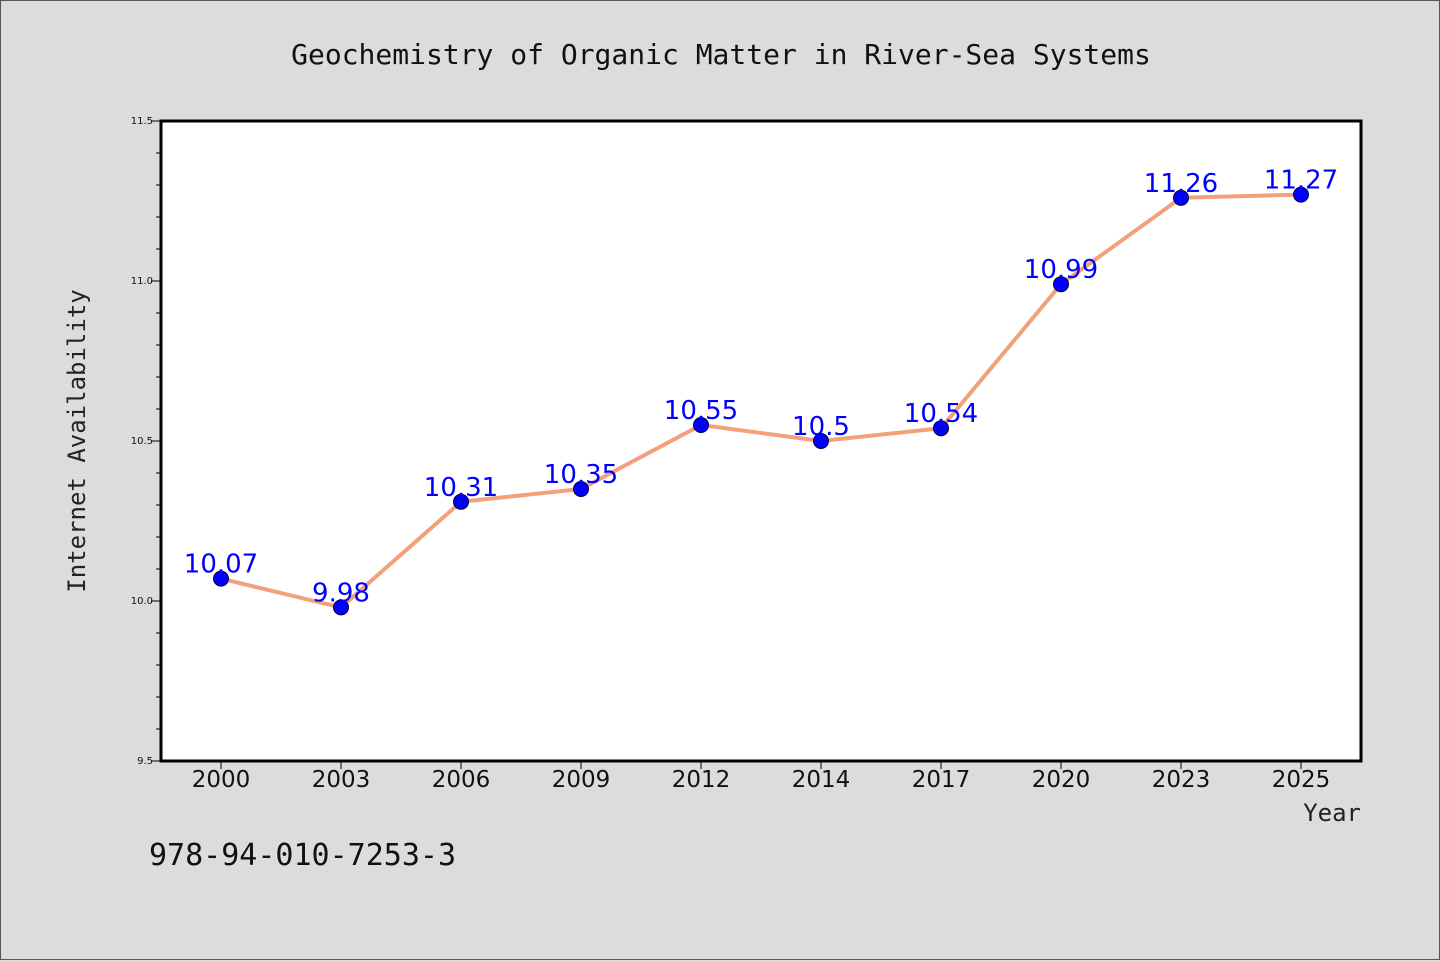  I want to click on data-label: 10.54, so click(941, 414).